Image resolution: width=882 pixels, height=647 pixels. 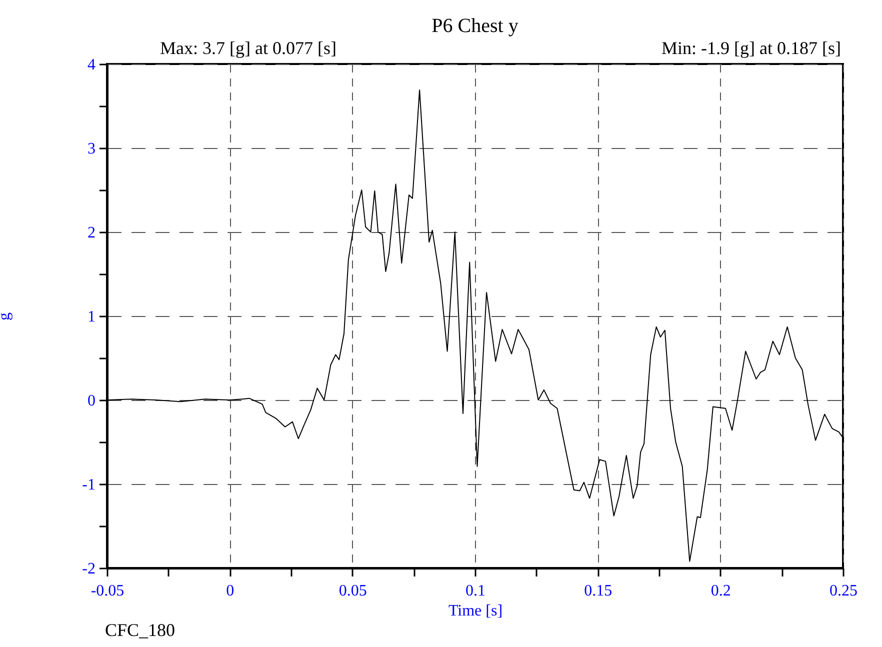 I want to click on x-tick-label: 0.05, so click(x=352, y=591).